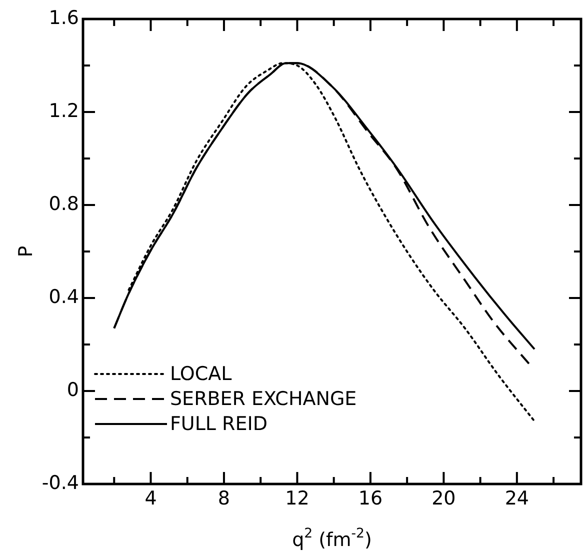 This screenshot has width=585, height=554. I want to click on x-tick-label: 16, so click(370, 498).